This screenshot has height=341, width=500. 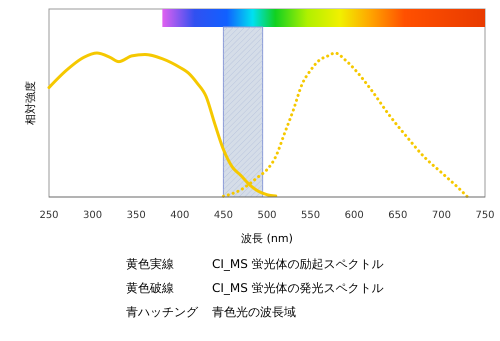 What do you see at coordinates (298, 264) in the screenshot?
I see `text: CI_MS 蛍光体の励起スペクトル` at bounding box center [298, 264].